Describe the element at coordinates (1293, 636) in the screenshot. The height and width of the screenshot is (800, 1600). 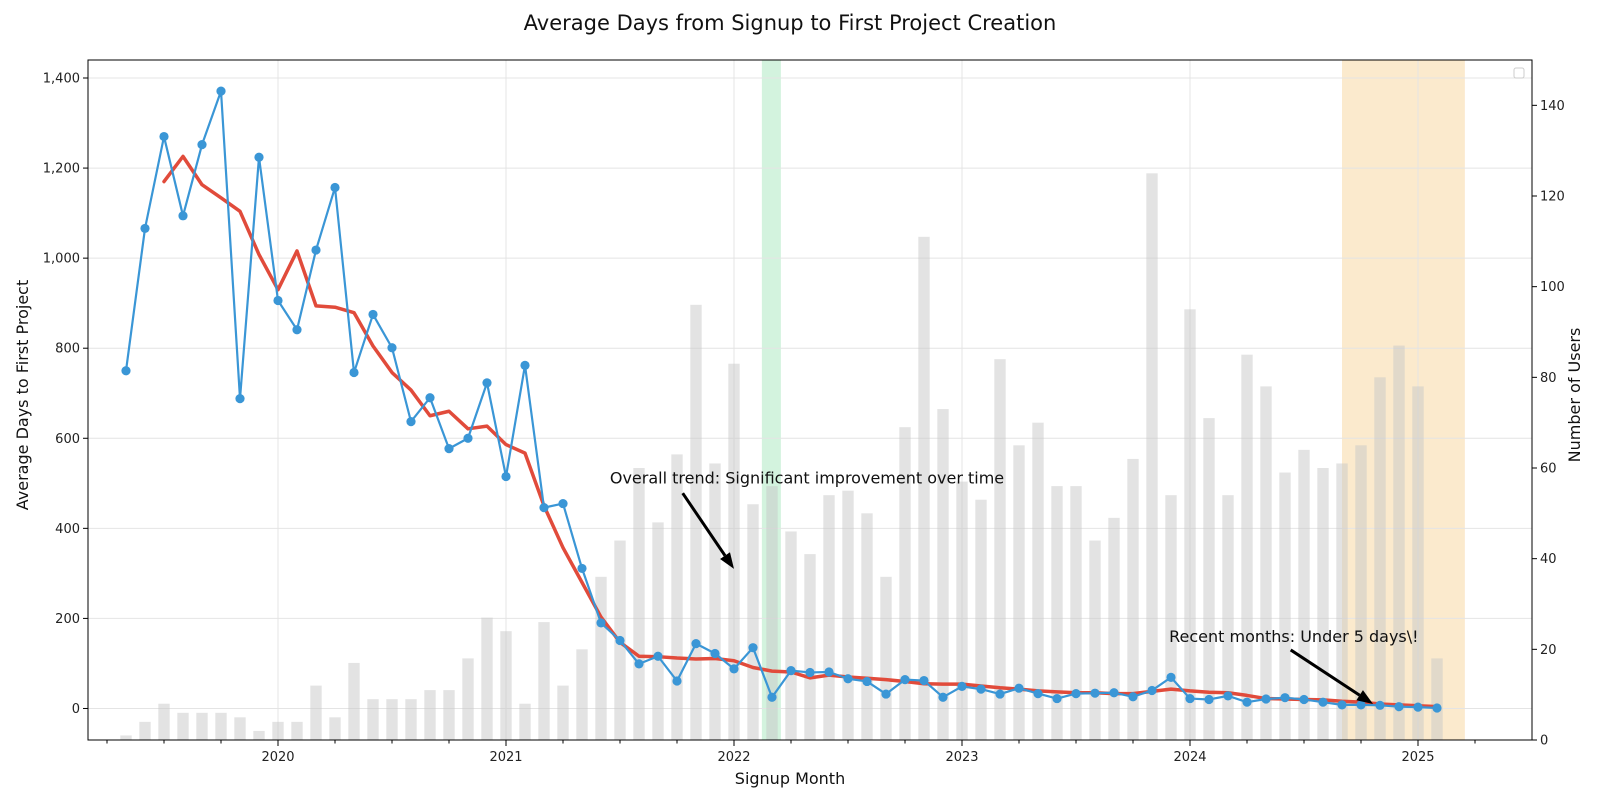
I see `annotation-text-2: Recent months: Under 5 days\!` at that location.